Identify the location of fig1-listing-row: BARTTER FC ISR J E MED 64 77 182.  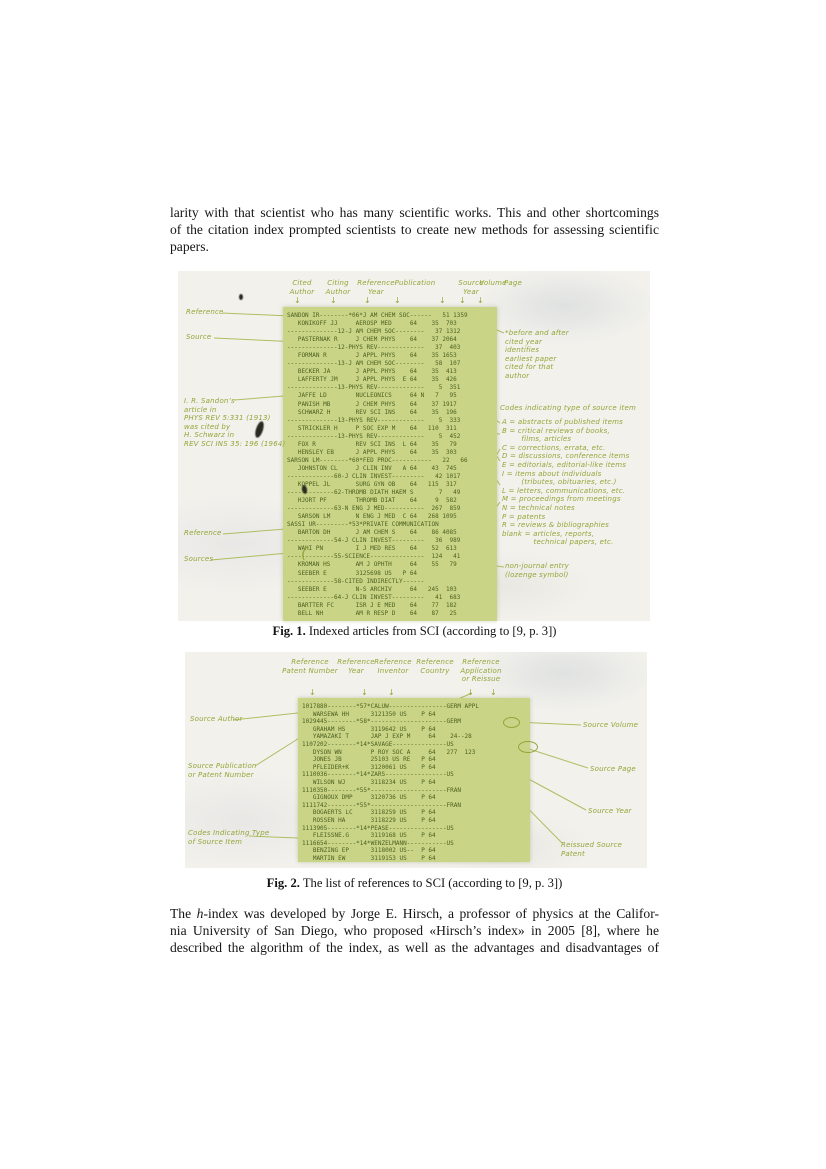
(372, 605).